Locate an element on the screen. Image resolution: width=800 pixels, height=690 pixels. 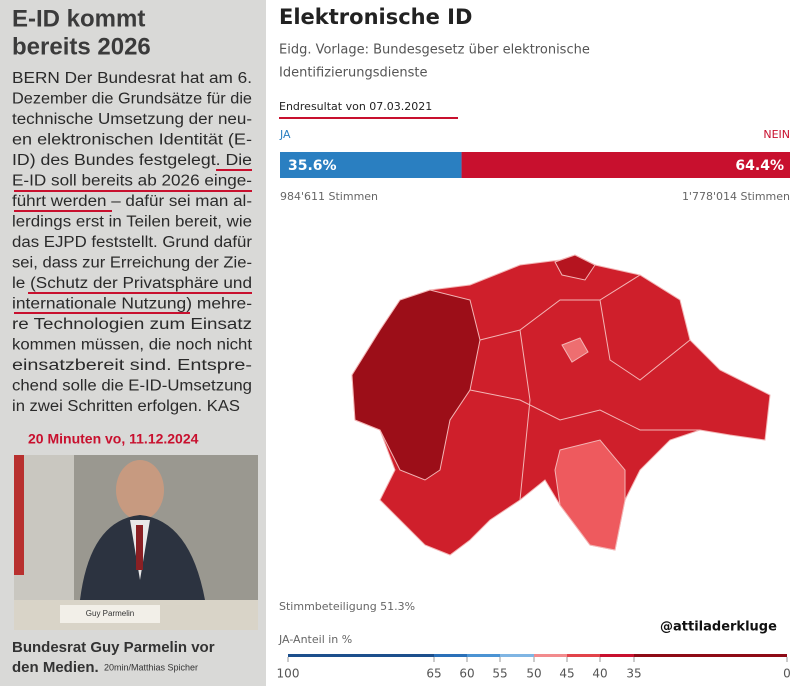
no-value: 64.4% is located at coordinates (759, 166).